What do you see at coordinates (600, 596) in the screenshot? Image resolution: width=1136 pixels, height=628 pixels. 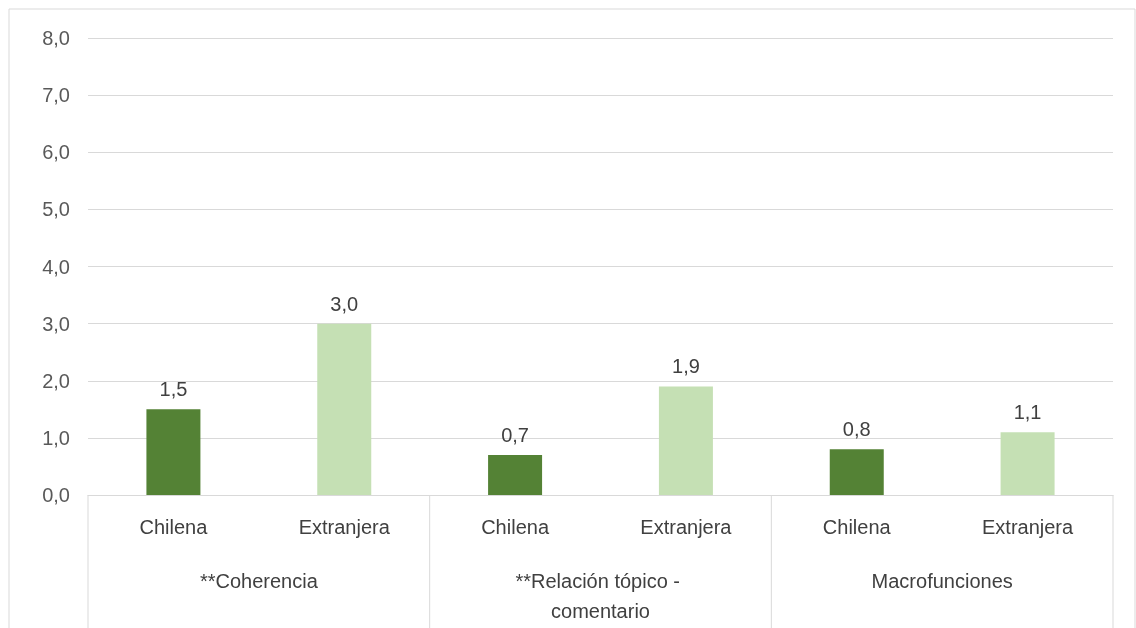 I see `text: **Relación tópico - comentario` at bounding box center [600, 596].